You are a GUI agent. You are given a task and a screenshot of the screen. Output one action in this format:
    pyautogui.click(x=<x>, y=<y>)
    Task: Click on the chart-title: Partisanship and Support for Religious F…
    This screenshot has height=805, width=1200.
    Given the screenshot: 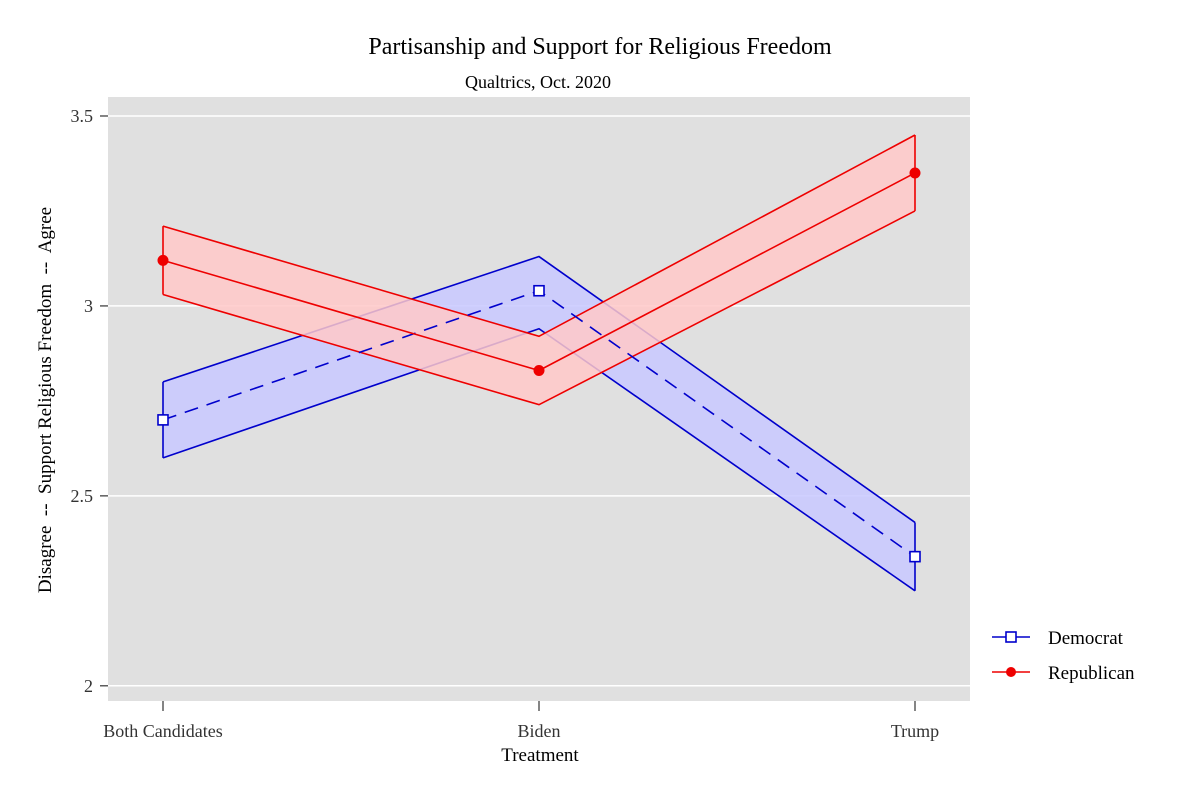 What is the action you would take?
    pyautogui.click(x=600, y=47)
    